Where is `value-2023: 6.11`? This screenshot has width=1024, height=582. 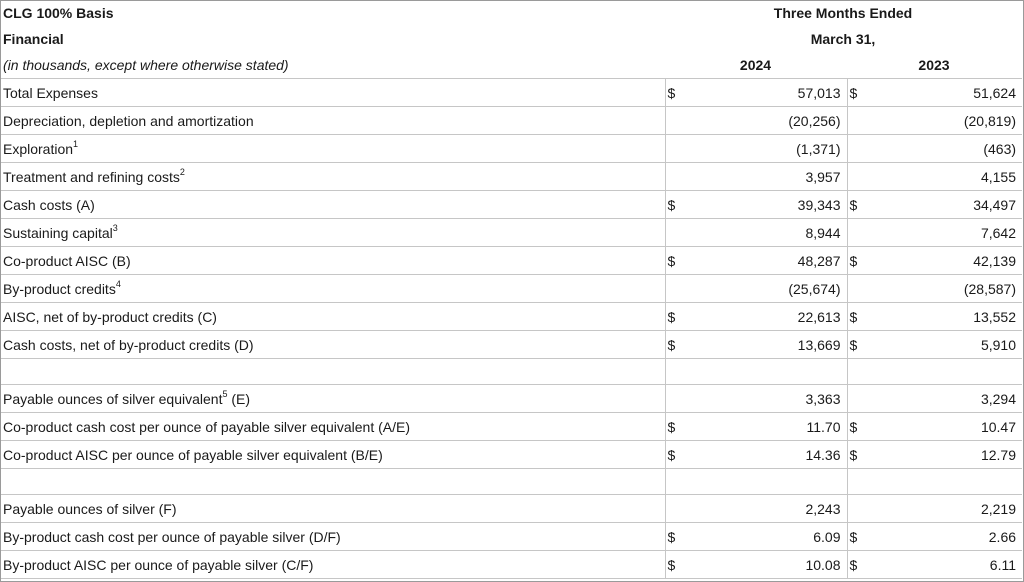
value-2023: 6.11 is located at coordinates (943, 564).